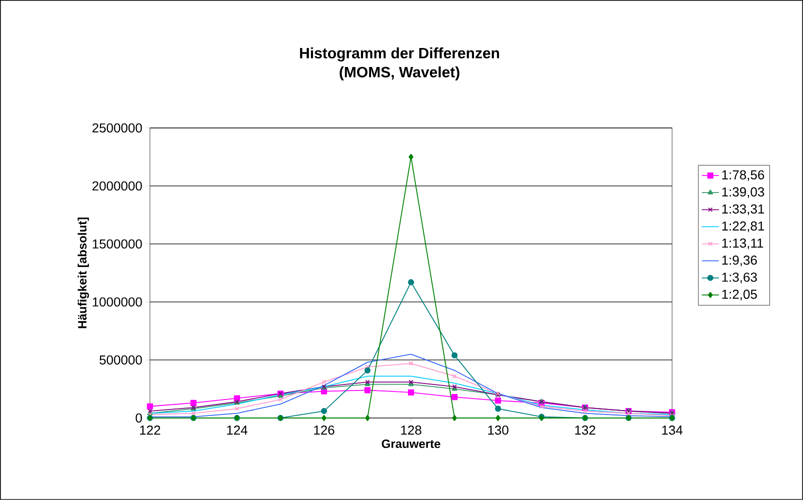 The width and height of the screenshot is (803, 500). Describe the element at coordinates (585, 430) in the screenshot. I see `x-tick-label: 132` at that location.